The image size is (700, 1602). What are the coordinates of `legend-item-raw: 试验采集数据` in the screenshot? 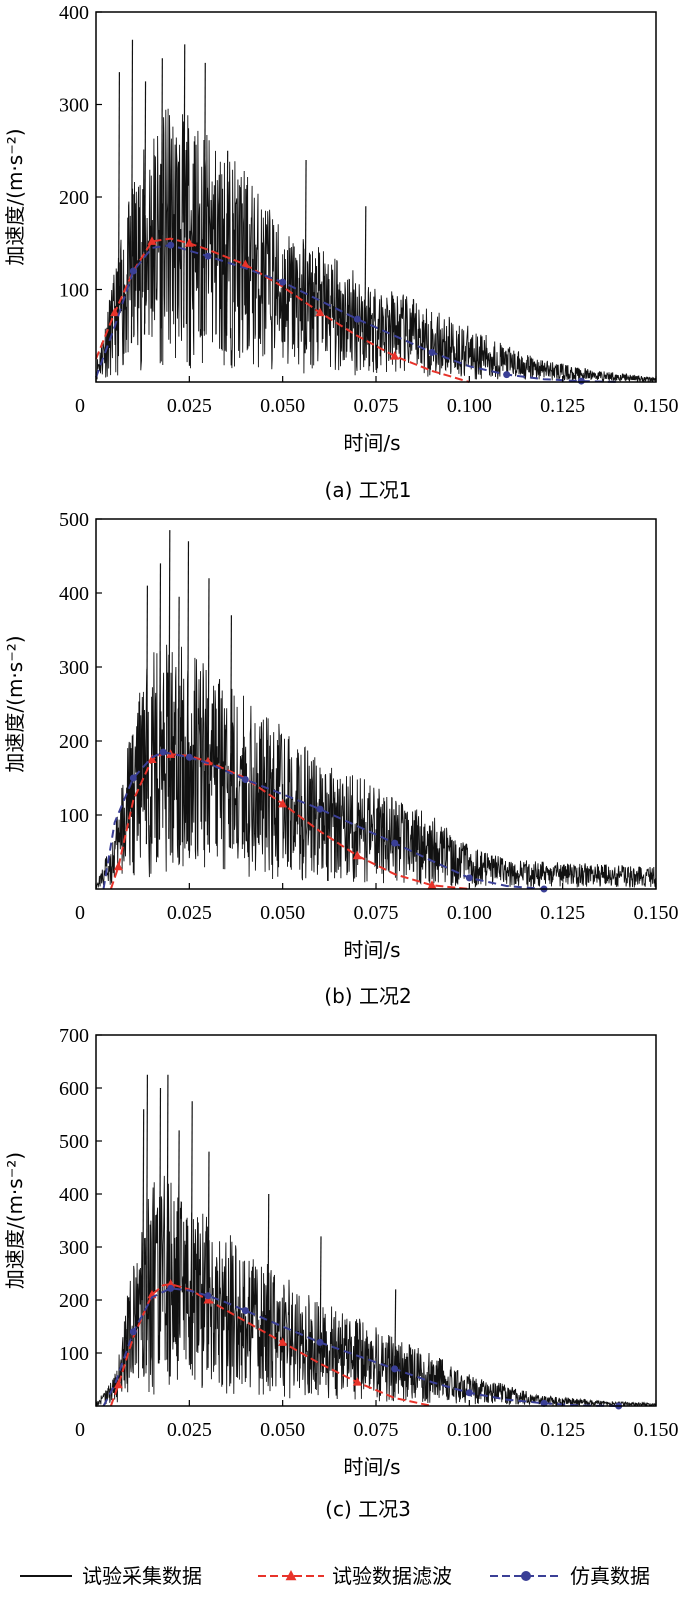 It's located at (111, 1576).